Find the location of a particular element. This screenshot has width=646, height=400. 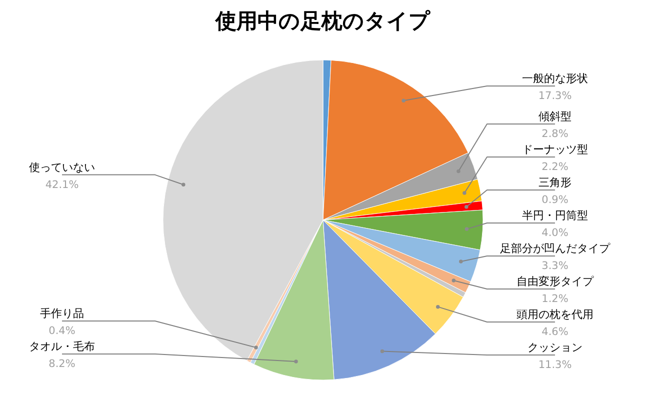

slice-label: 傾斜型 is located at coordinates (555, 116).